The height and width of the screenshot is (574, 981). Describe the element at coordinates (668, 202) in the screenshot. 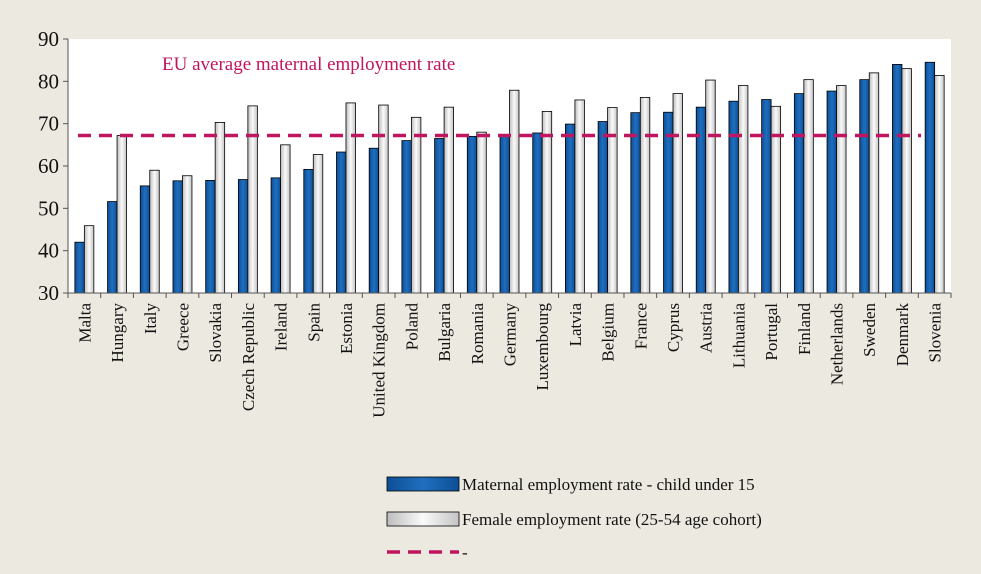

I see `bar-maternal-cyprus` at that location.